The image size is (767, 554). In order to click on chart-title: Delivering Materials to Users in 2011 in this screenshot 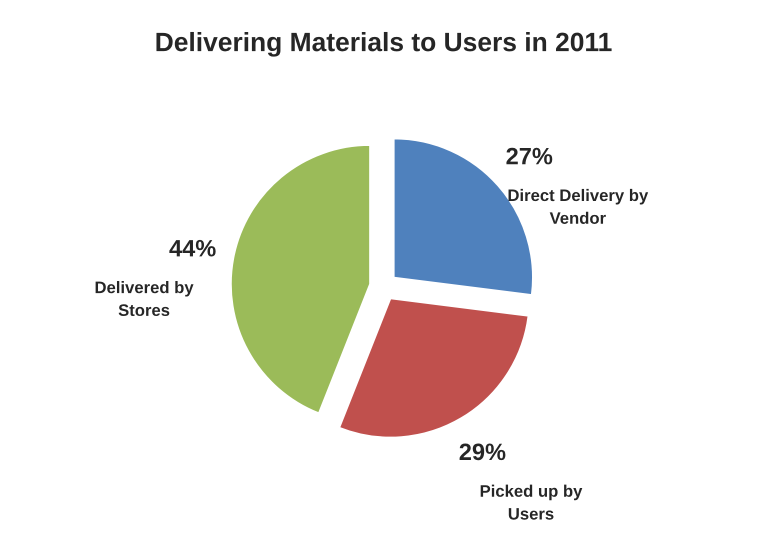, I will do `click(384, 44)`.